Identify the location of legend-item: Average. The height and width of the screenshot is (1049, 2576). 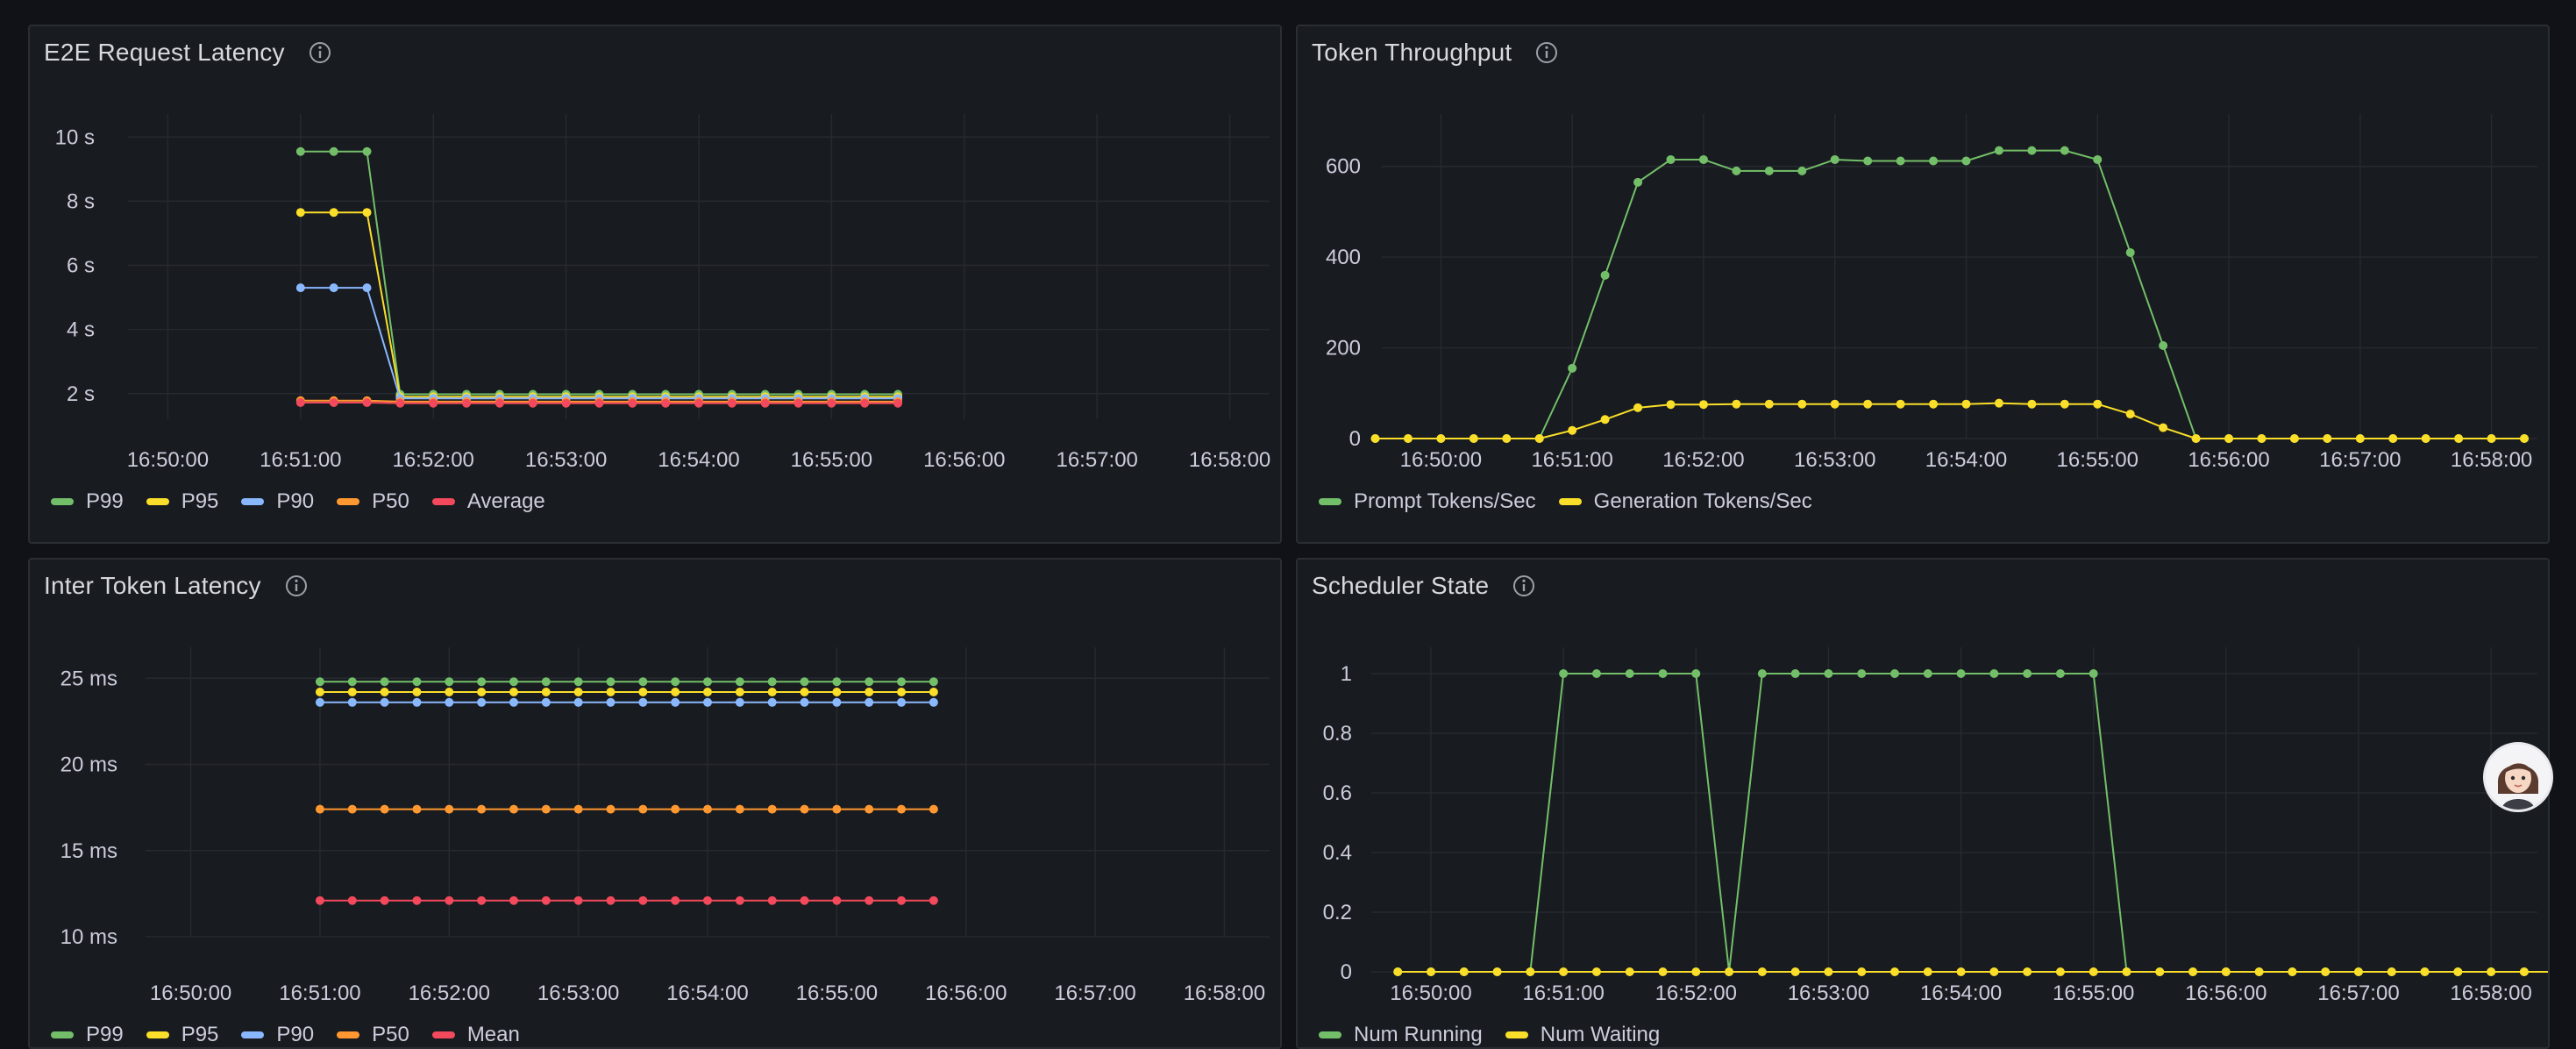
(488, 502).